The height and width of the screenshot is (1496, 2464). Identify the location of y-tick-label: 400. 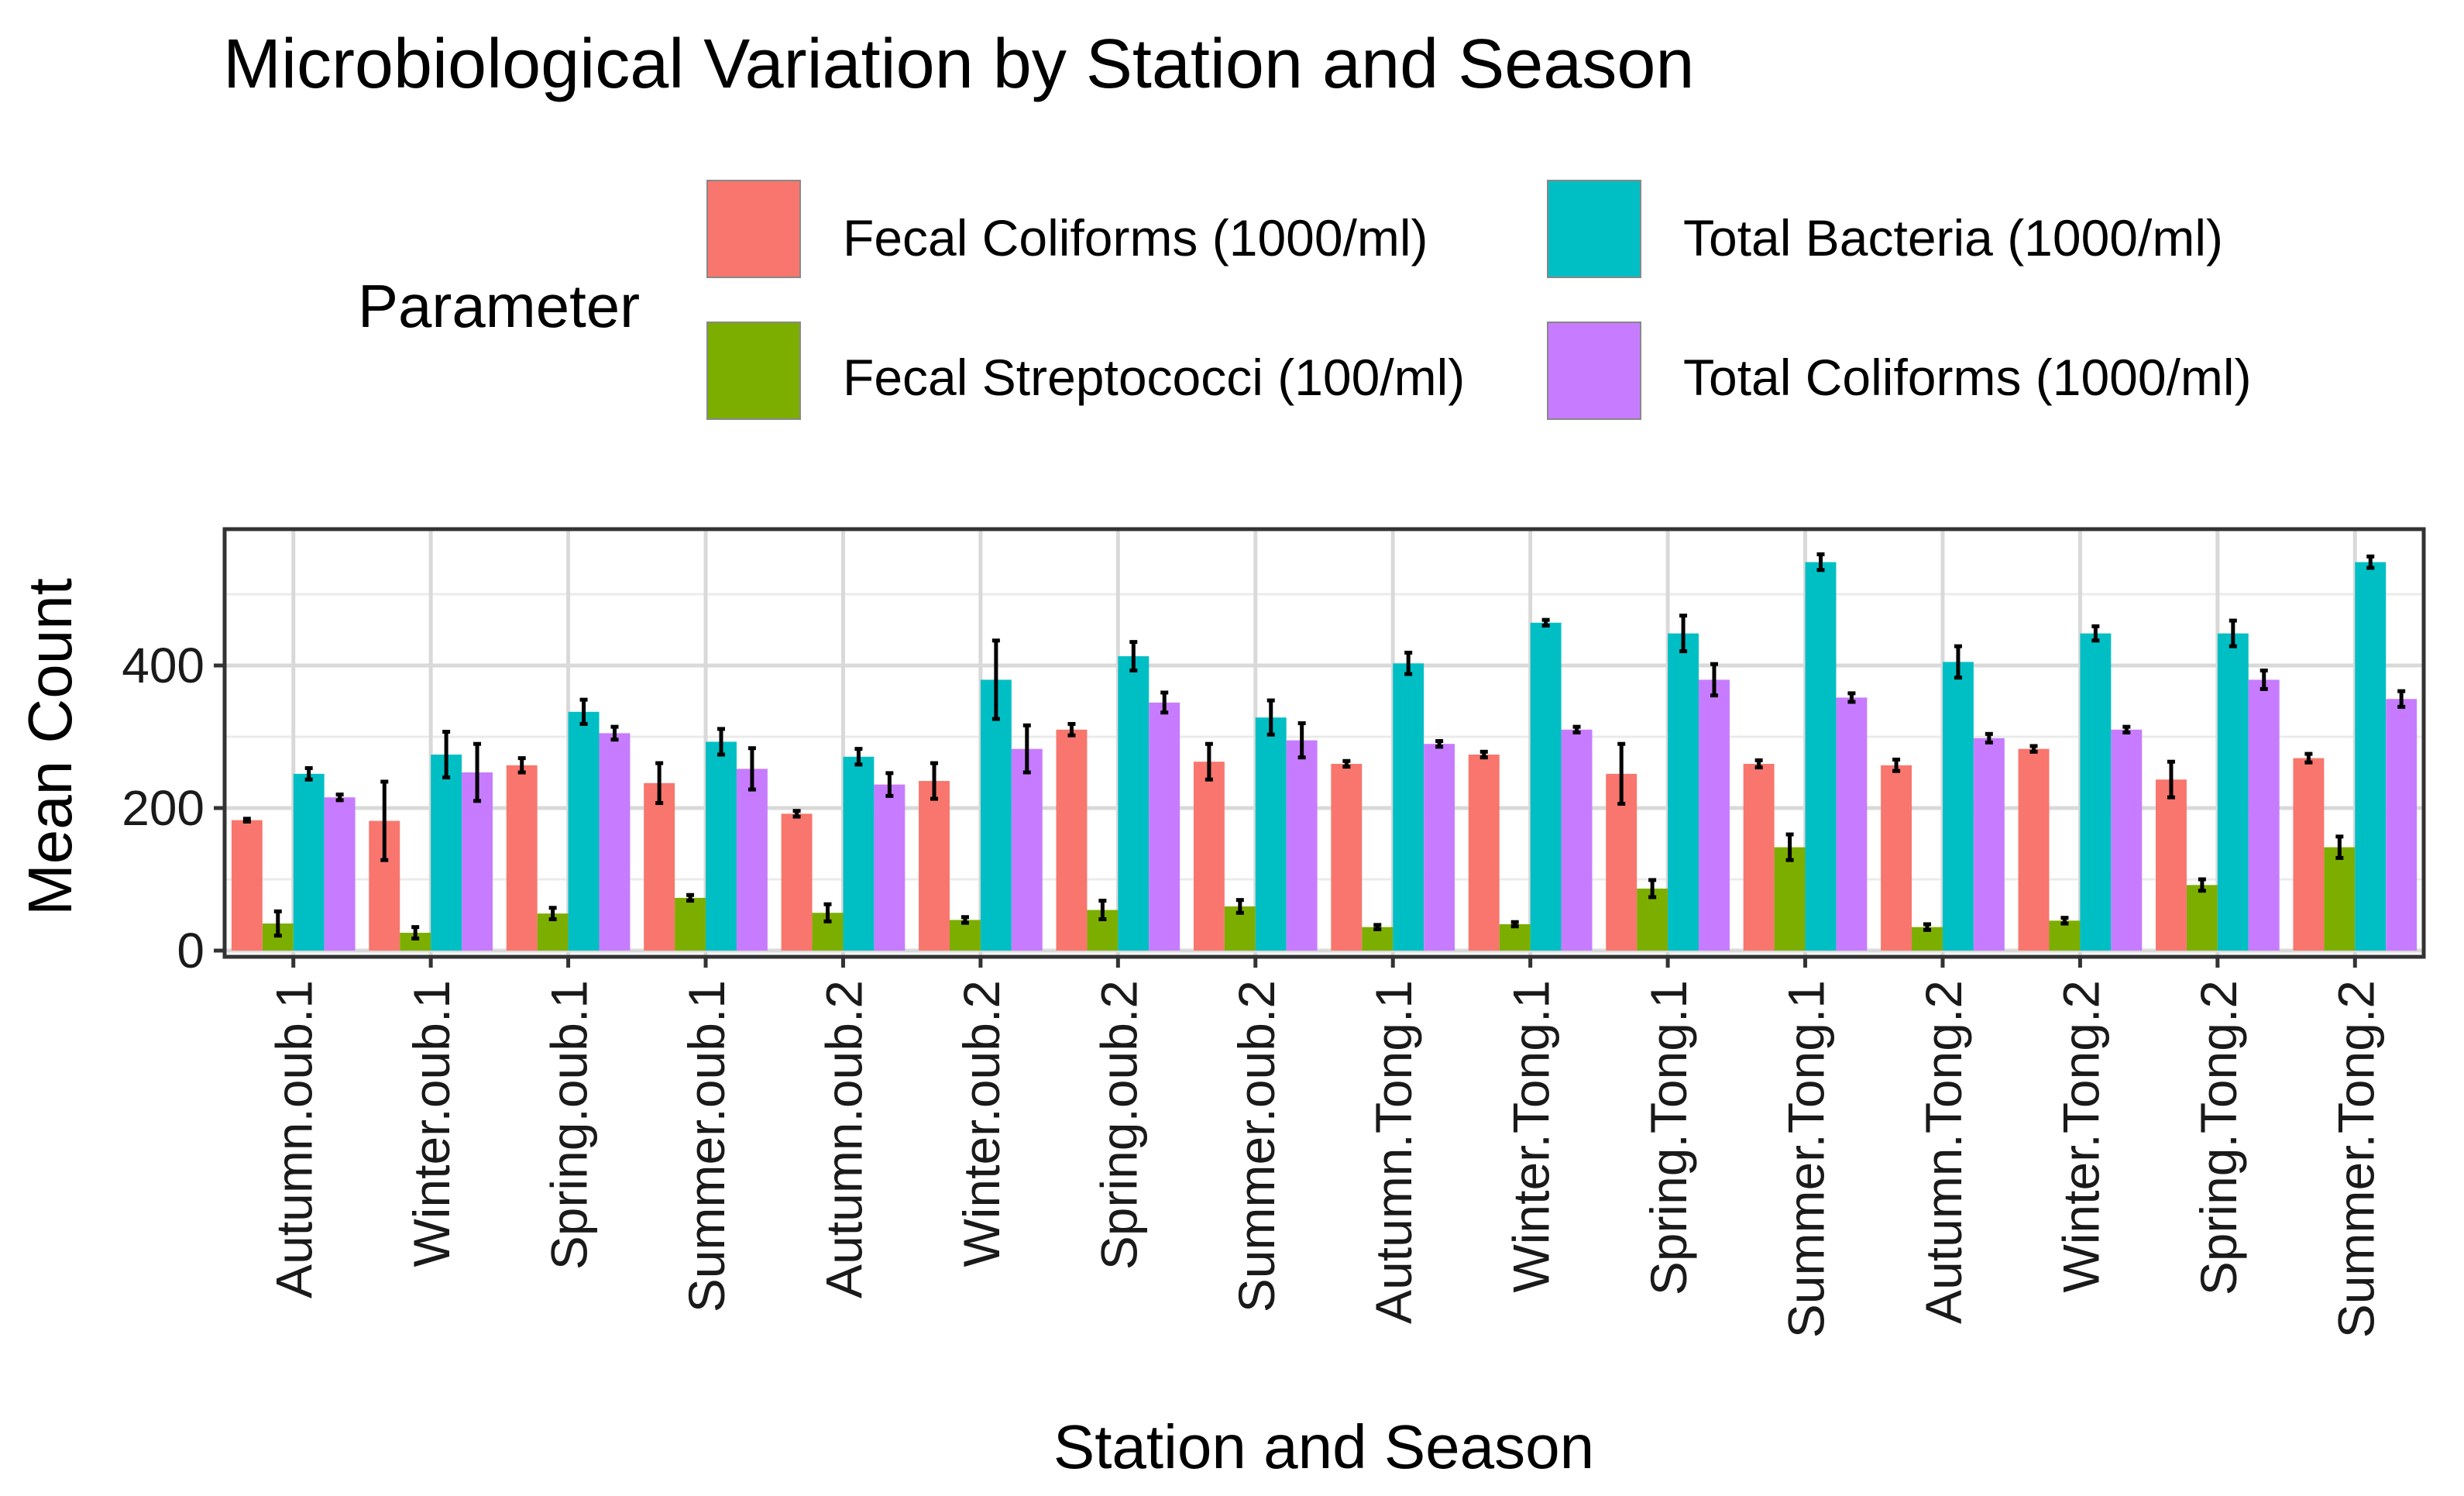
(163, 665).